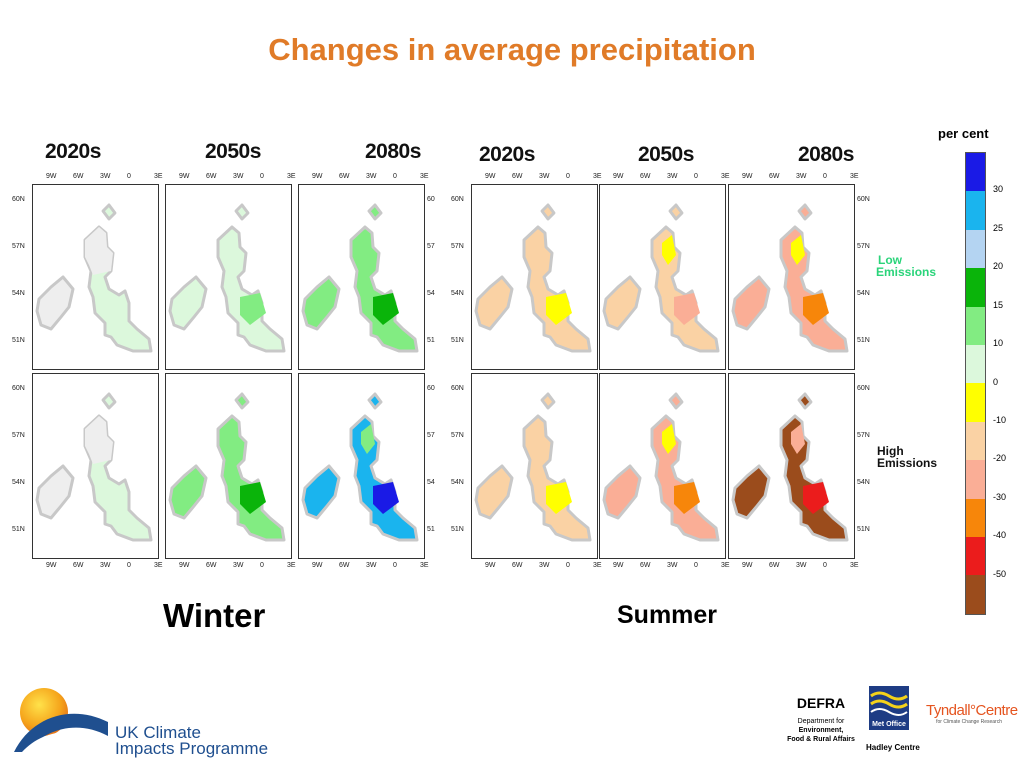 This screenshot has width=1024, height=768. Describe the element at coordinates (666, 154) in the screenshot. I see `period-header-summer-2050s: 2050s` at that location.